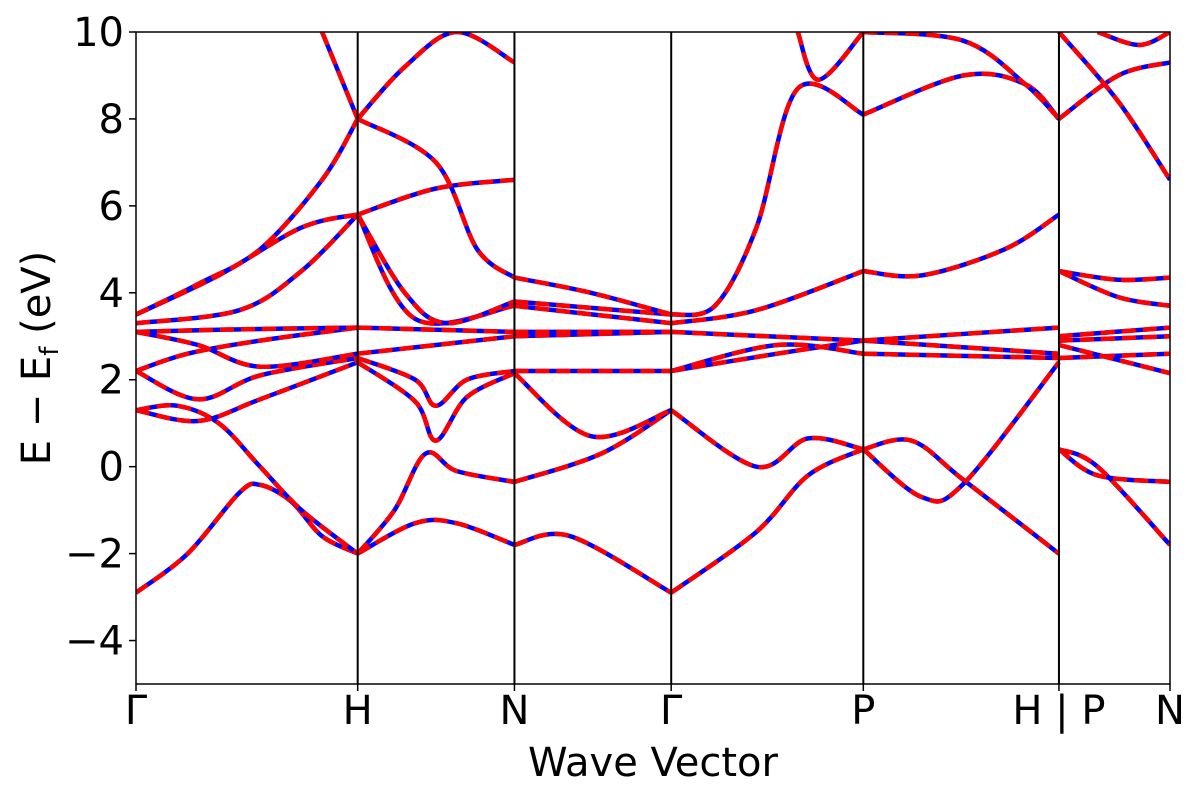  Describe the element at coordinates (98, 33) in the screenshot. I see `y-tick-label: 10` at that location.